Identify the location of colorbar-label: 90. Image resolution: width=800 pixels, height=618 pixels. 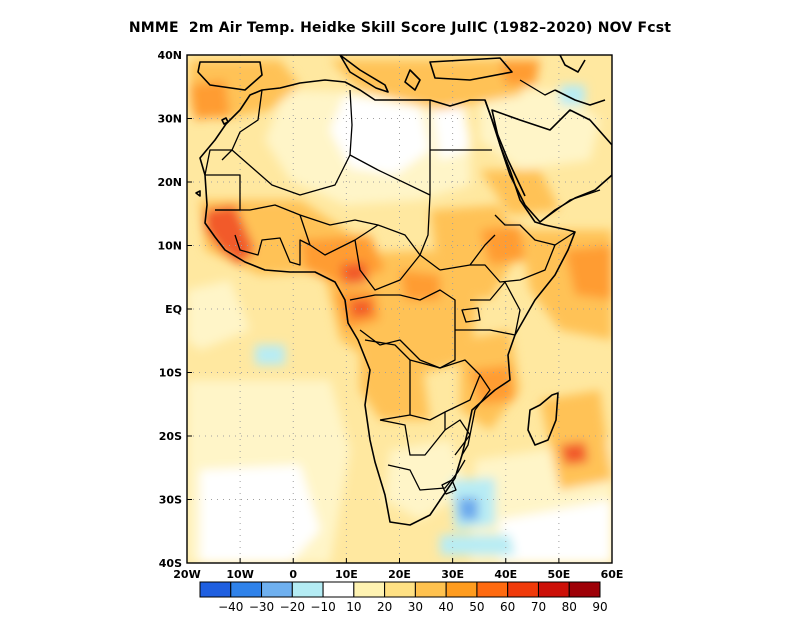
(599, 607).